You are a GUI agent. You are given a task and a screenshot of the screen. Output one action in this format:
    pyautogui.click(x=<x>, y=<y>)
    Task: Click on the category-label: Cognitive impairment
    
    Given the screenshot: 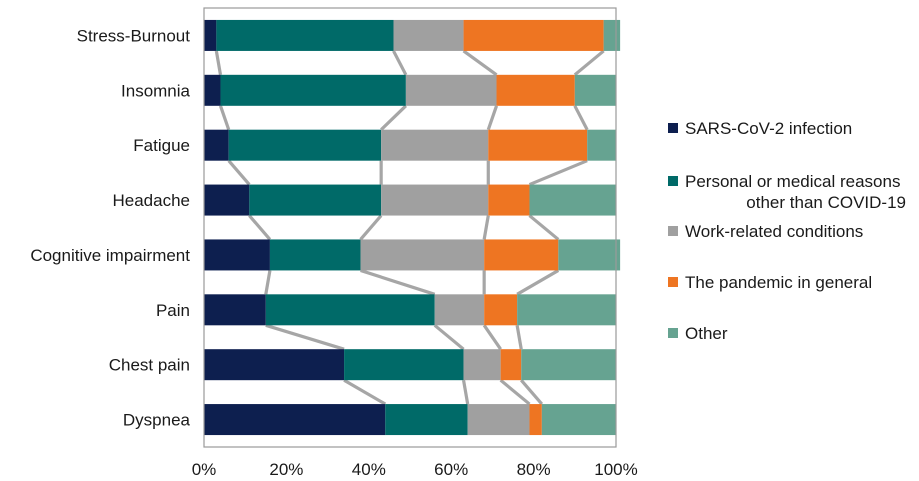 What is the action you would take?
    pyautogui.click(x=110, y=255)
    